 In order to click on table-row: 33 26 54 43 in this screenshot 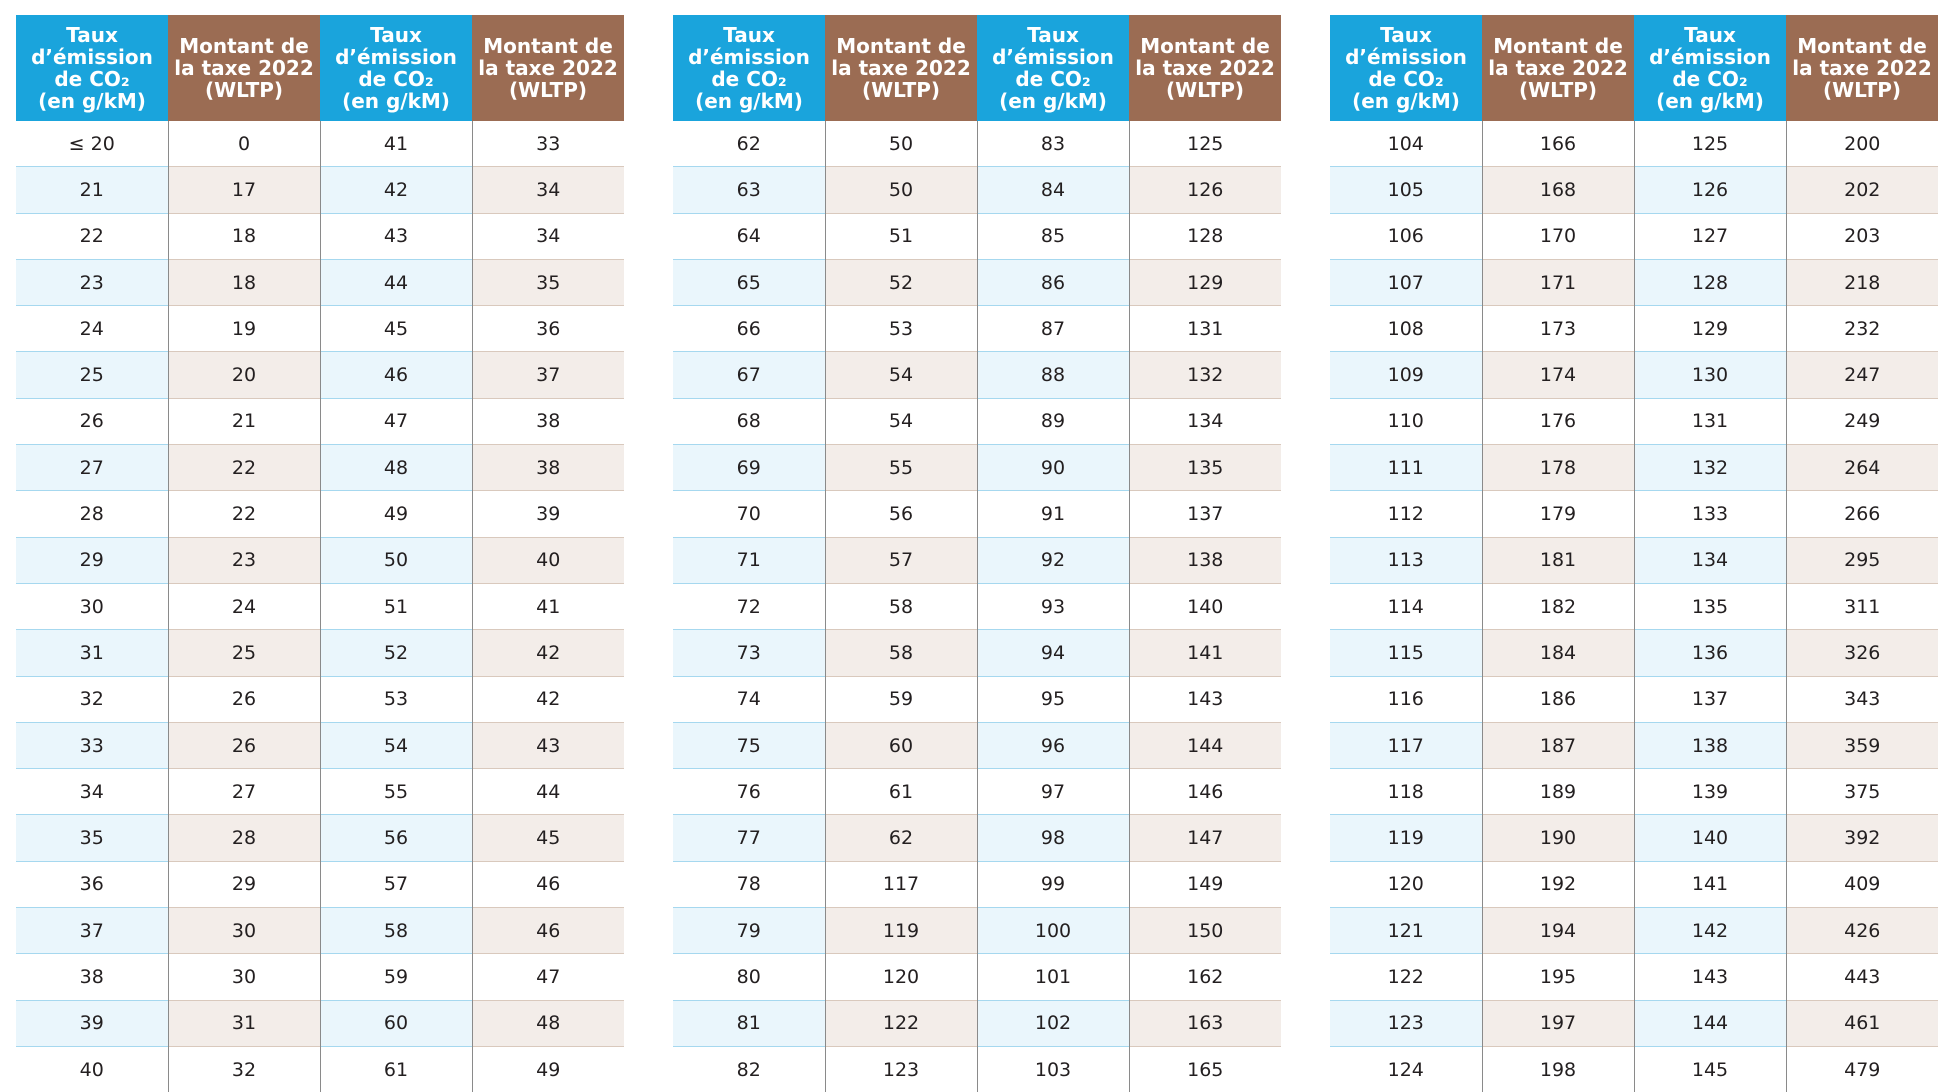, I will do `click(320, 745)`.